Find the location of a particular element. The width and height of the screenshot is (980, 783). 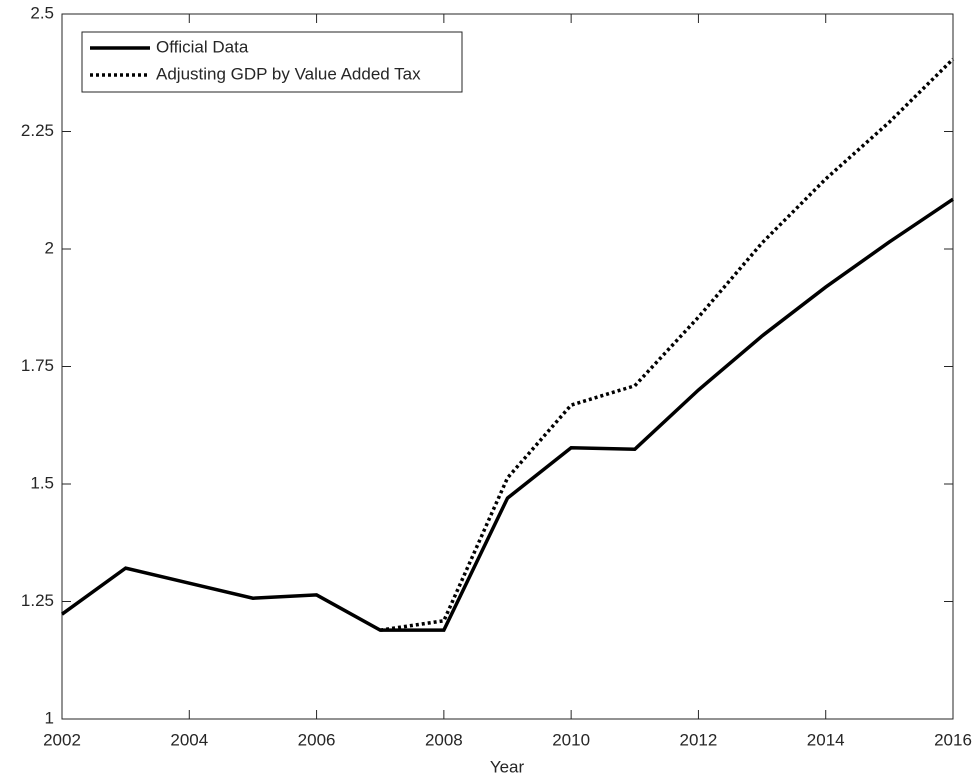

legend-label: Official Data is located at coordinates (202, 46).